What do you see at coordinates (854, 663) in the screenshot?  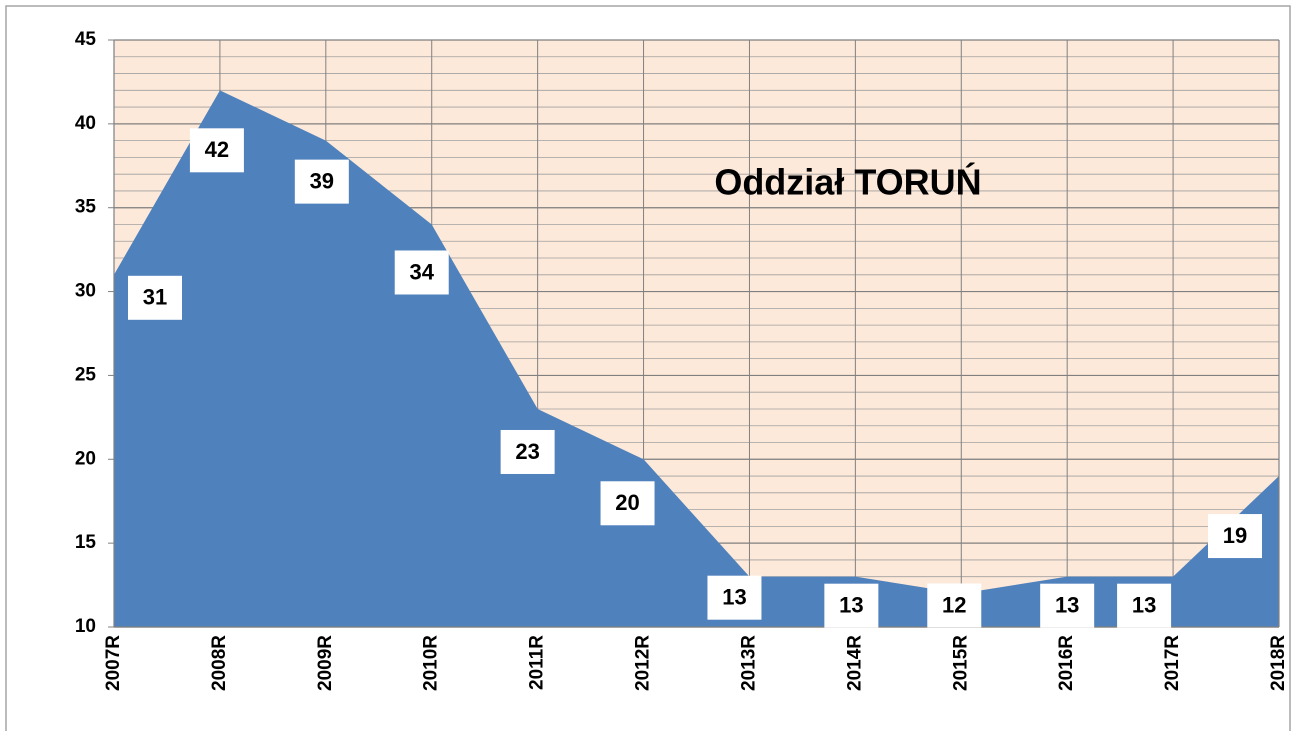 I see `x-tick-label: 2014R` at bounding box center [854, 663].